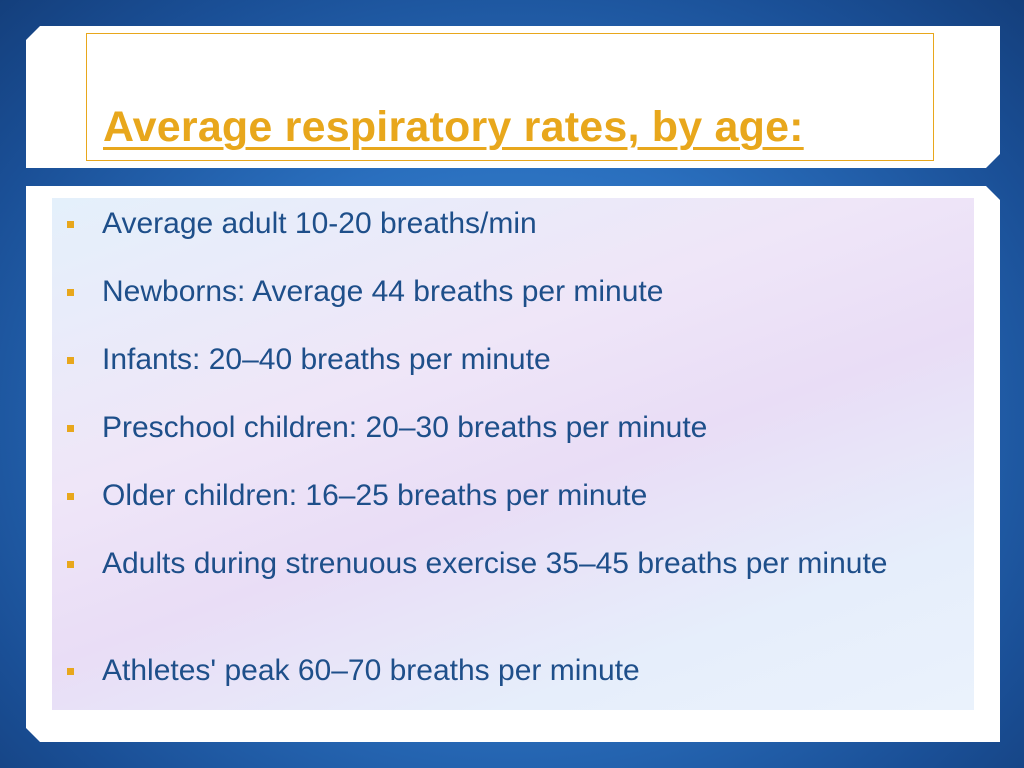 The image size is (1024, 768). Describe the element at coordinates (383, 291) in the screenshot. I see `bullet-text: Newborns: Average 44 breaths per minute` at that location.